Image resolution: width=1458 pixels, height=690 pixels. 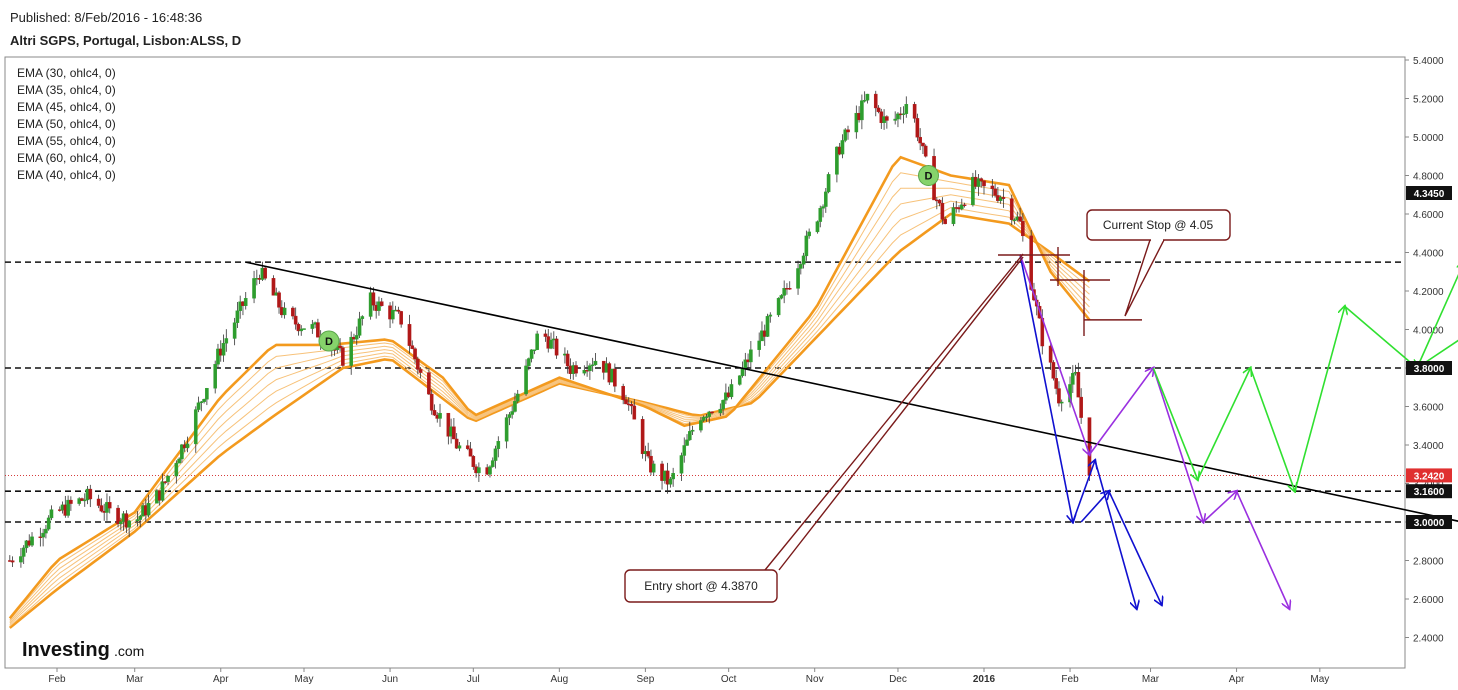 What do you see at coordinates (1429, 357) in the screenshot?
I see `price-tags: 4.3450 3.8000 3.2420 3.1600 3.0000` at bounding box center [1429, 357].